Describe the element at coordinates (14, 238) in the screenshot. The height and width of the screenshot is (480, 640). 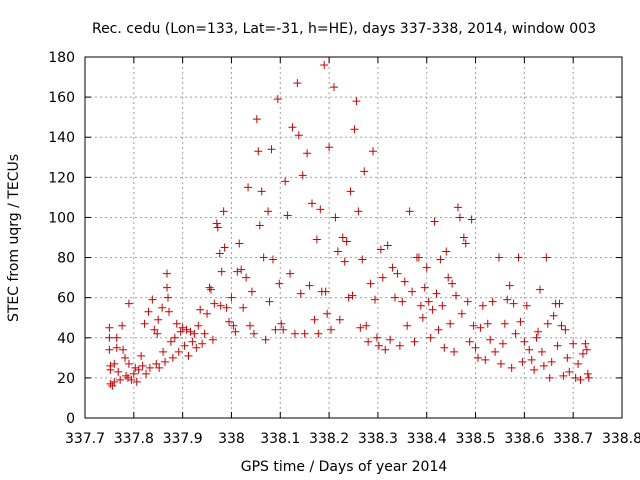
I see `y-axis-label: STEC from uqrg / TECUs` at that location.